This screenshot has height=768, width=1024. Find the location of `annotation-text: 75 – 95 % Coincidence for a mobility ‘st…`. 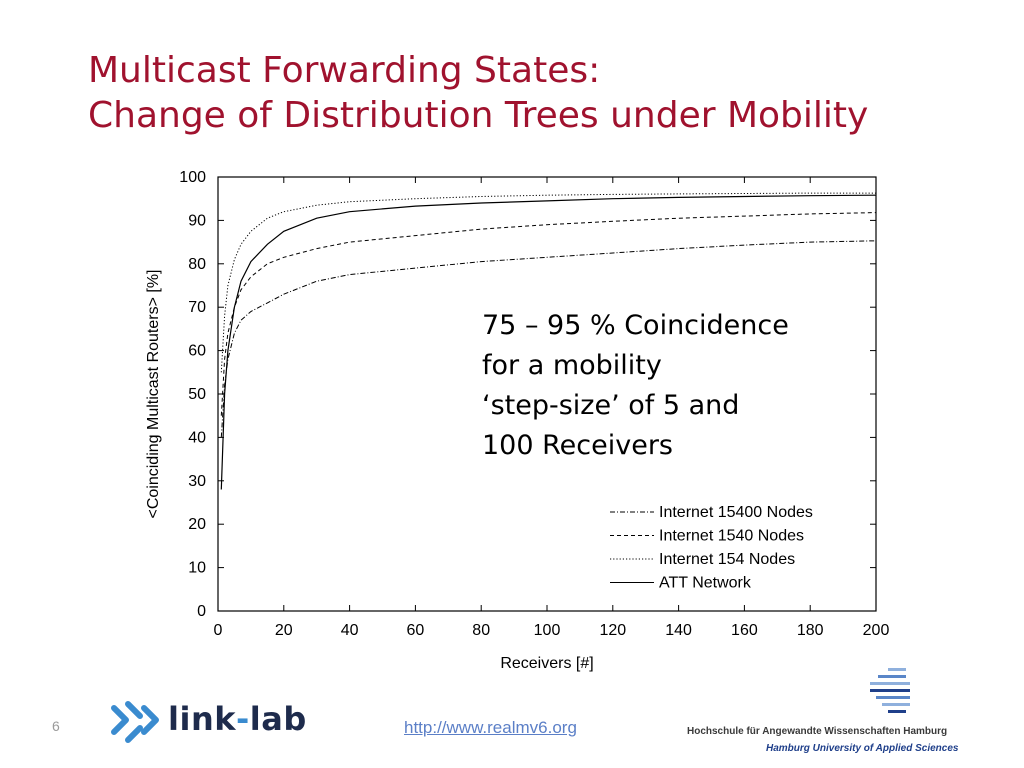

annotation-text: 75 – 95 % Coincidence for a mobility ‘st… is located at coordinates (667, 386).